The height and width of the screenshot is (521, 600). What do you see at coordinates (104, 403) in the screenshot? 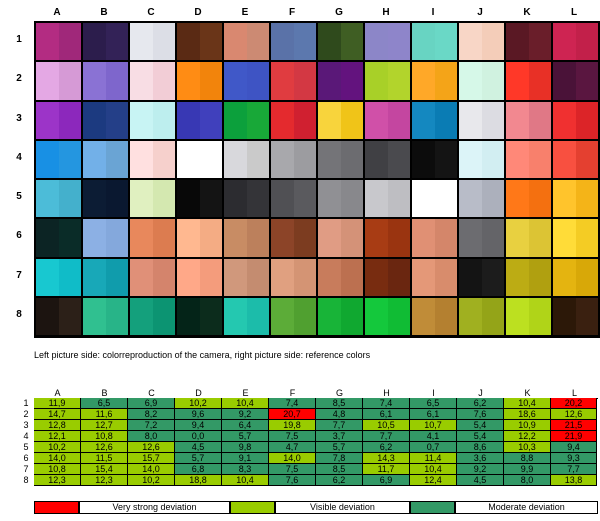
I see `deviation-cell: 6,5` at bounding box center [104, 403].